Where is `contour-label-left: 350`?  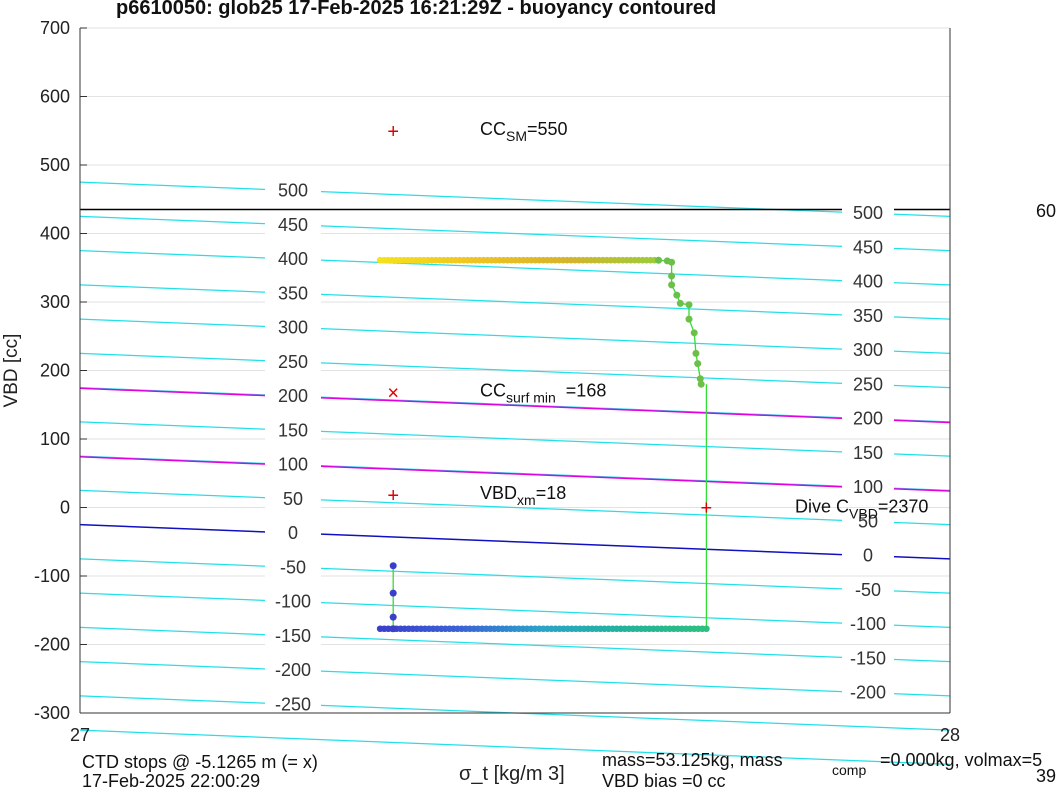
contour-label-left: 350 is located at coordinates (293, 293).